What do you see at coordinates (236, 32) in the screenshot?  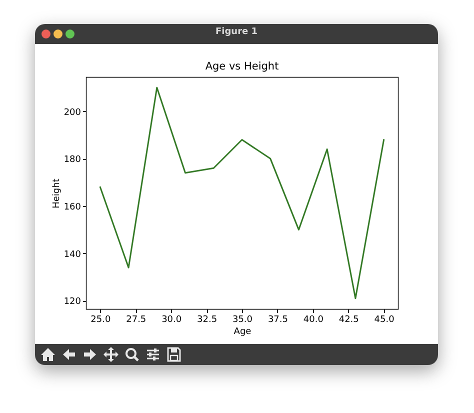 I see `caption: Figure 1` at bounding box center [236, 32].